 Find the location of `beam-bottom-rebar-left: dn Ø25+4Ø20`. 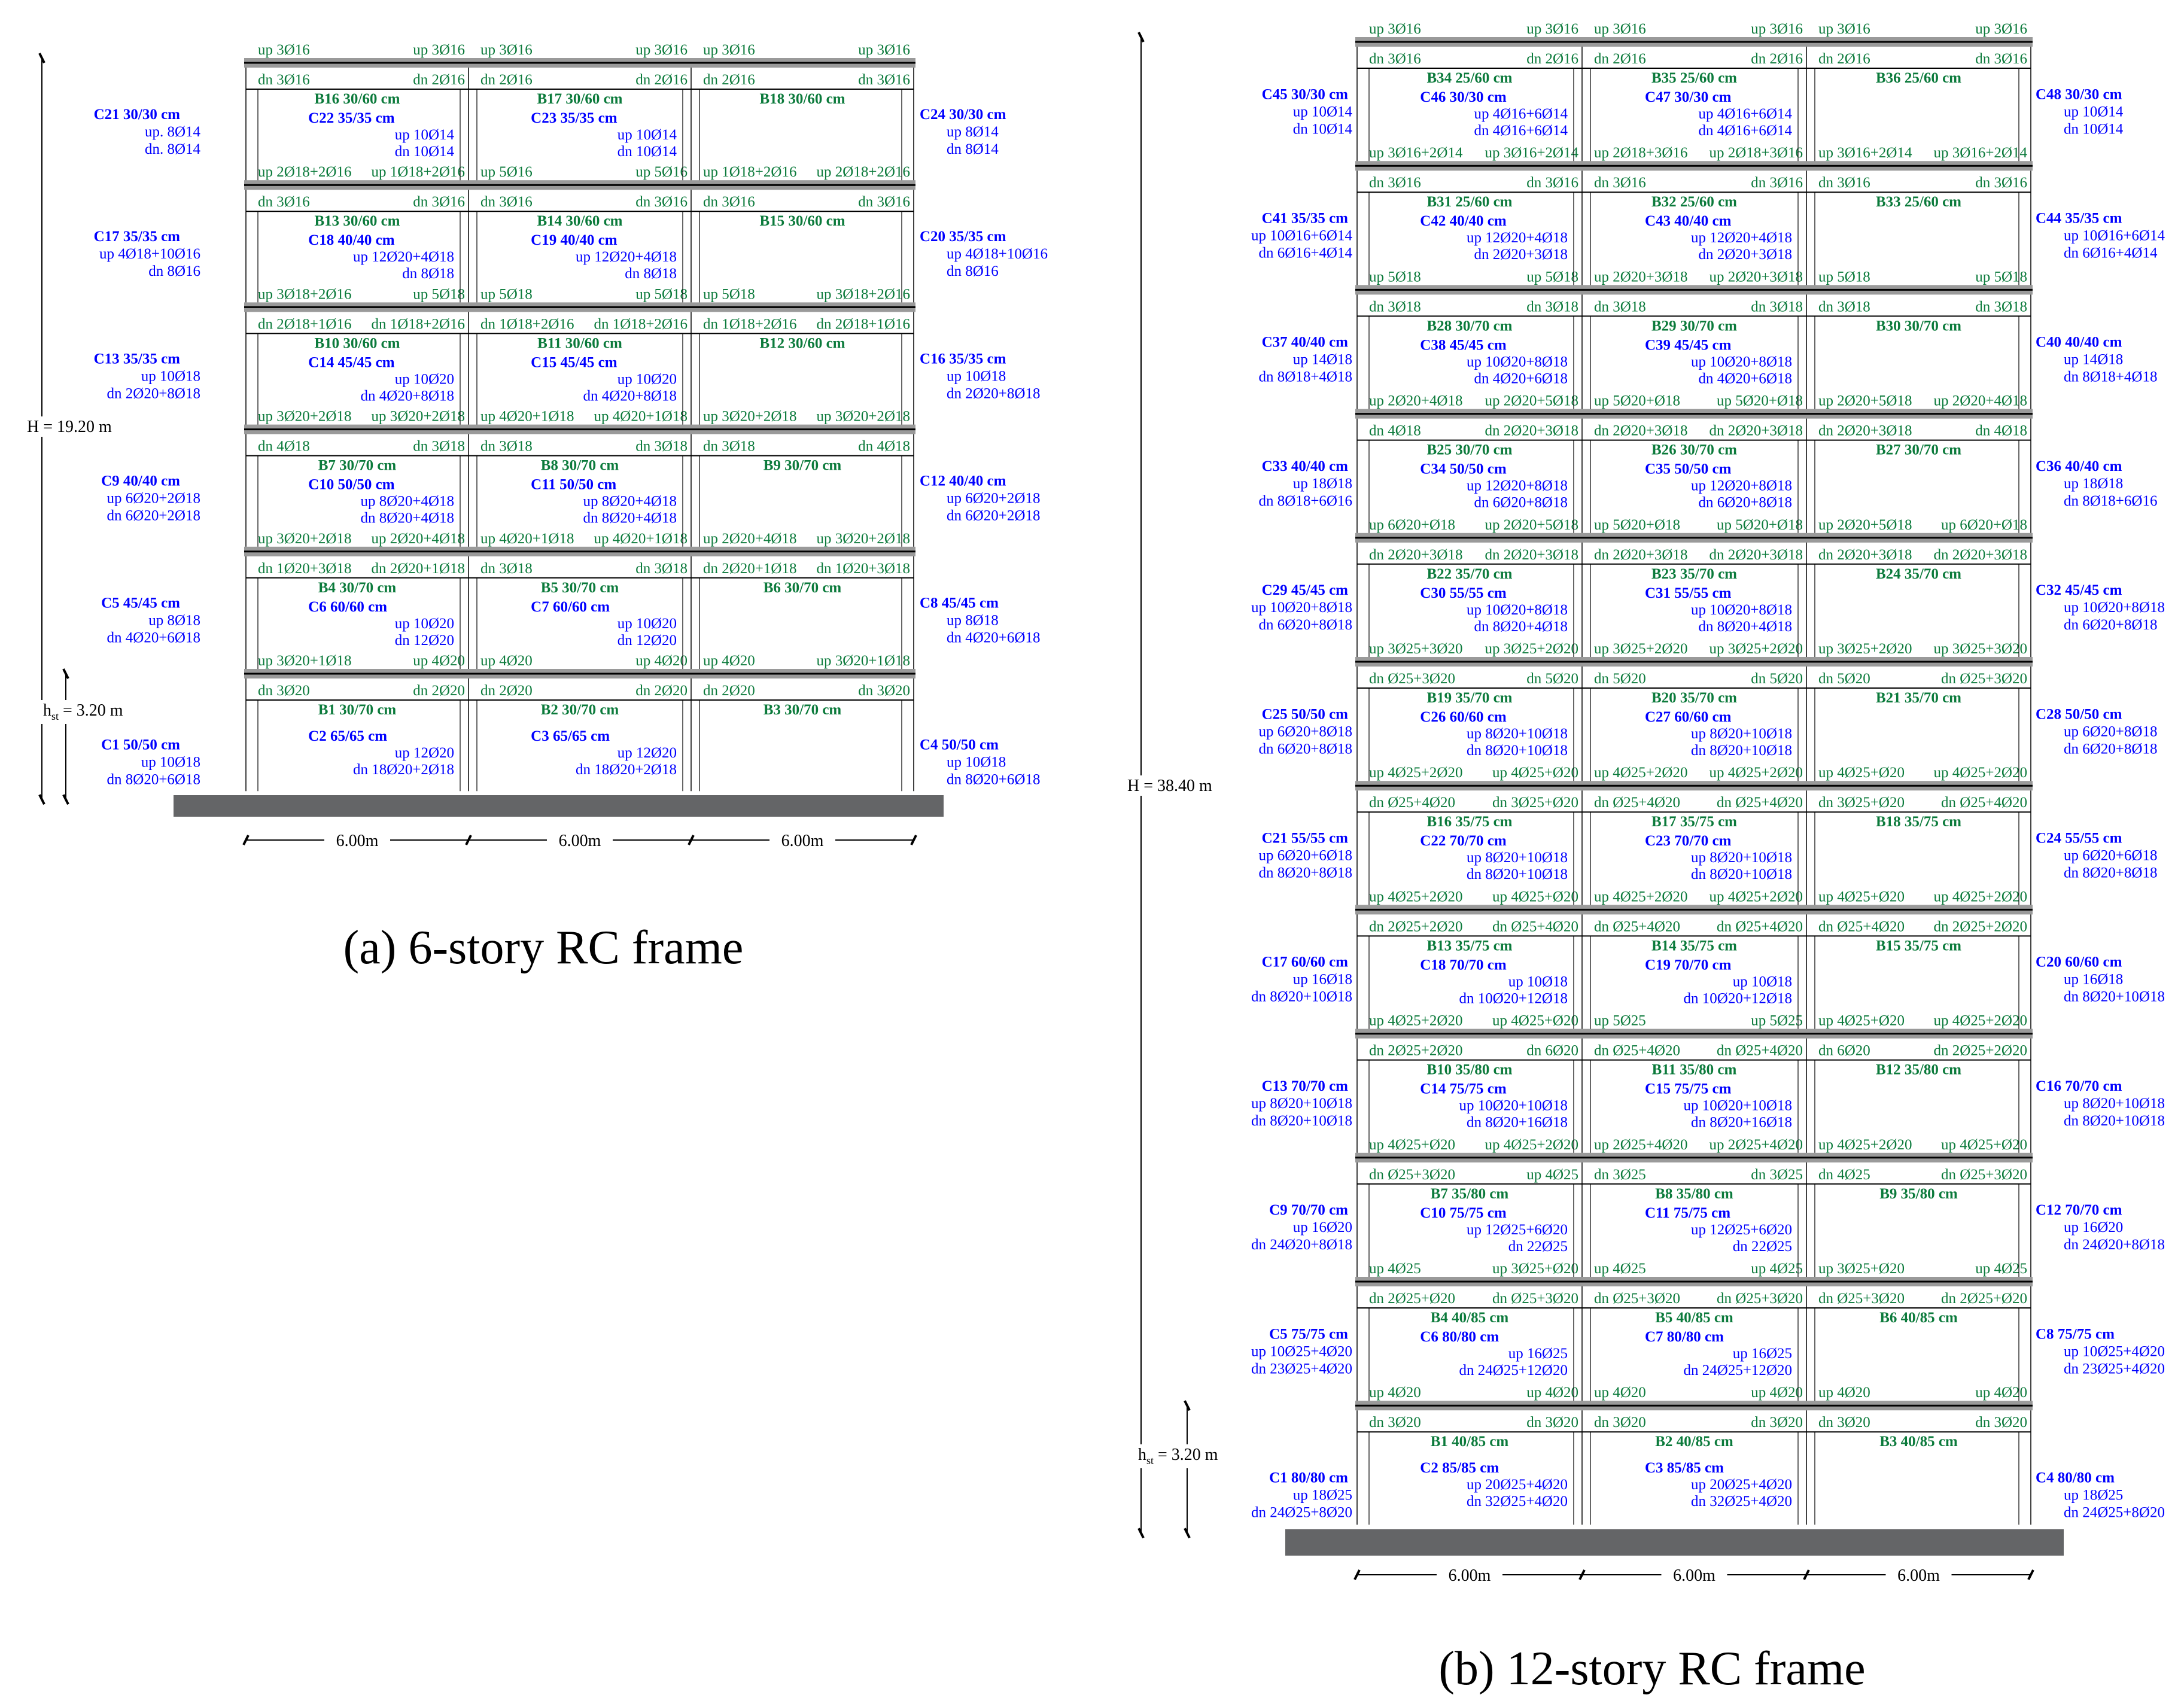

beam-bottom-rebar-left: dn Ø25+4Ø20 is located at coordinates (1637, 927).